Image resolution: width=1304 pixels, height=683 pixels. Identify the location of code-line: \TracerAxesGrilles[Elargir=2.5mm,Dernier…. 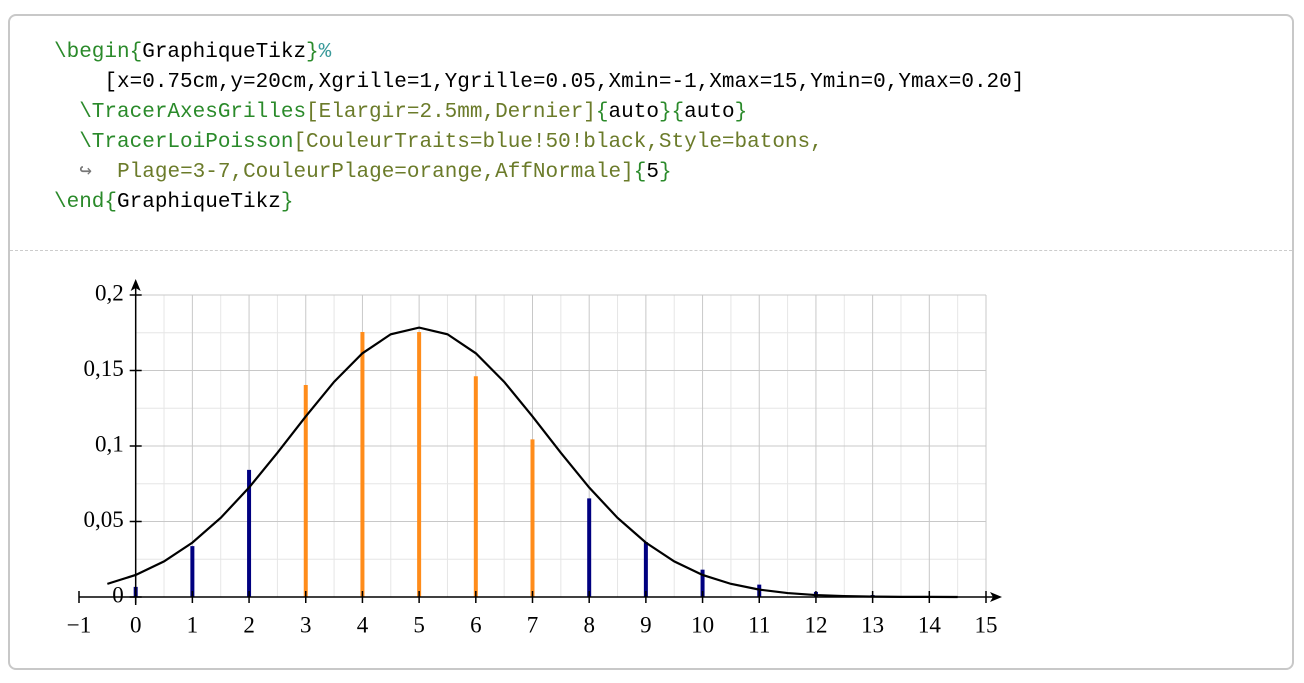
(539, 113).